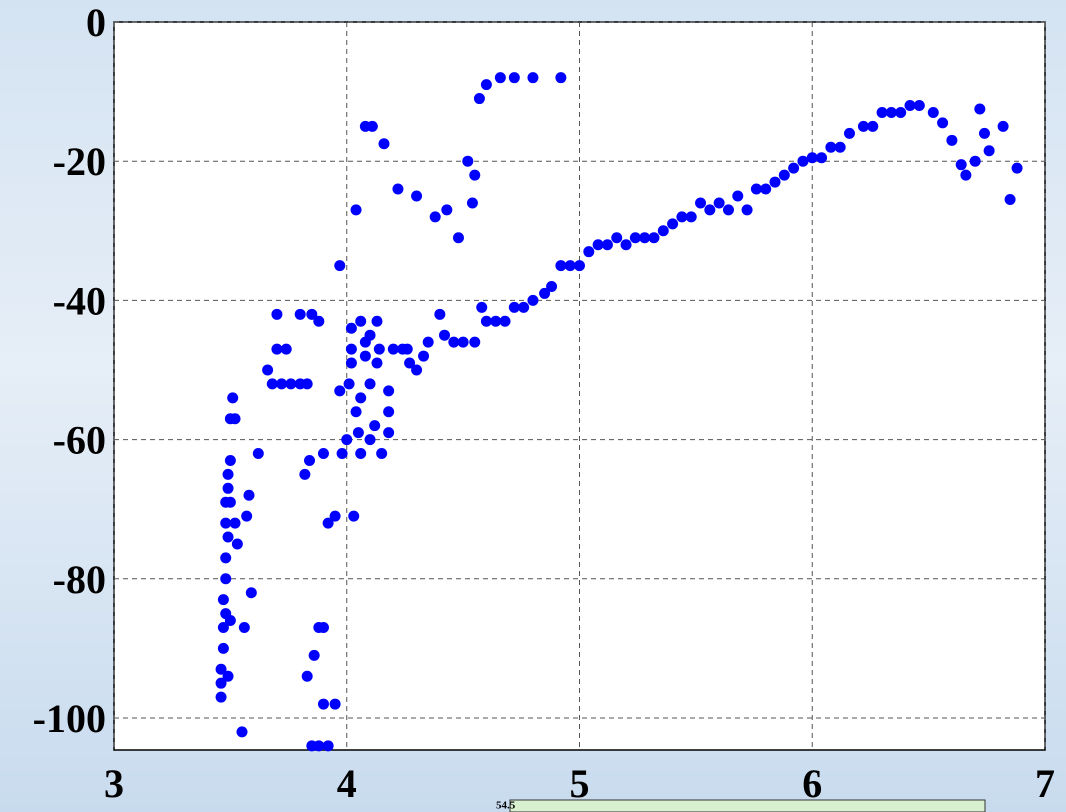 The height and width of the screenshot is (812, 1066). Describe the element at coordinates (506, 806) in the screenshot. I see `inset-label: 54.5` at that location.